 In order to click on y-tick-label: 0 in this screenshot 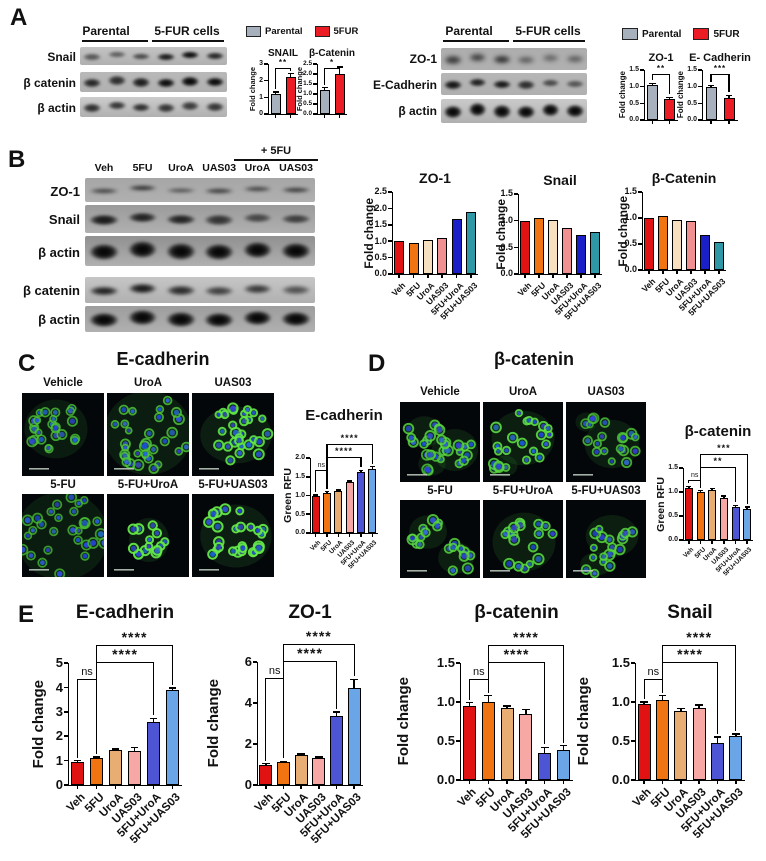, I will do `click(261, 114)`.